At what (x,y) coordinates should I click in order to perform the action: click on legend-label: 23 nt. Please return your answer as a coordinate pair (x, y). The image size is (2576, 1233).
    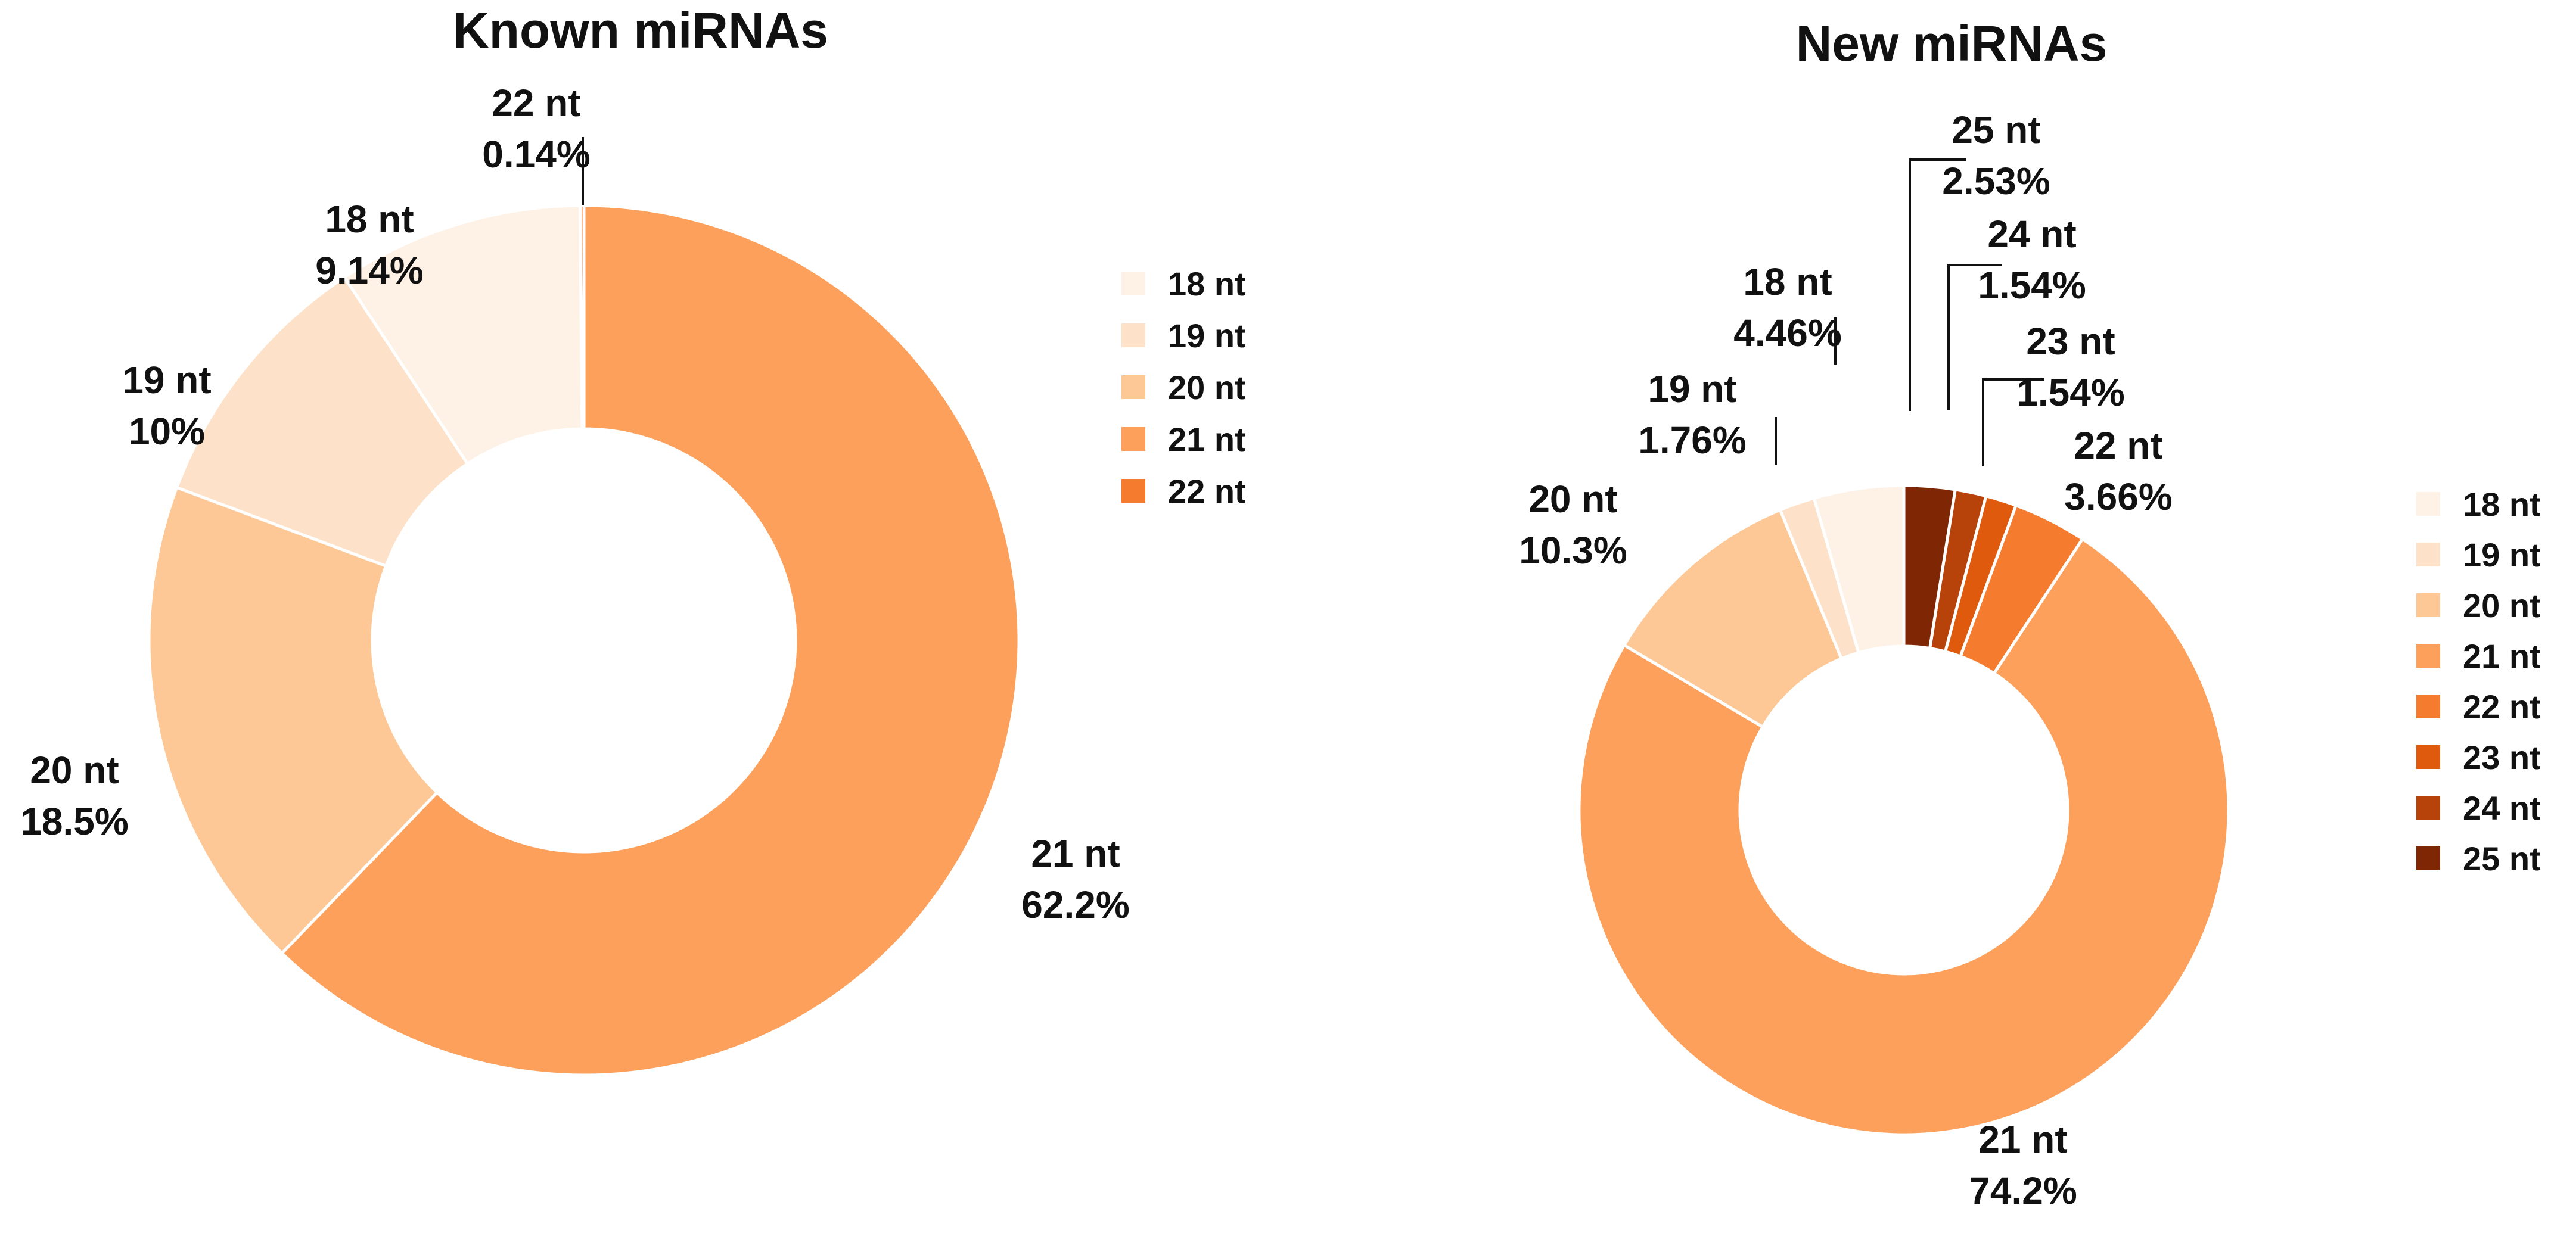
    Looking at the image, I should click on (2502, 757).